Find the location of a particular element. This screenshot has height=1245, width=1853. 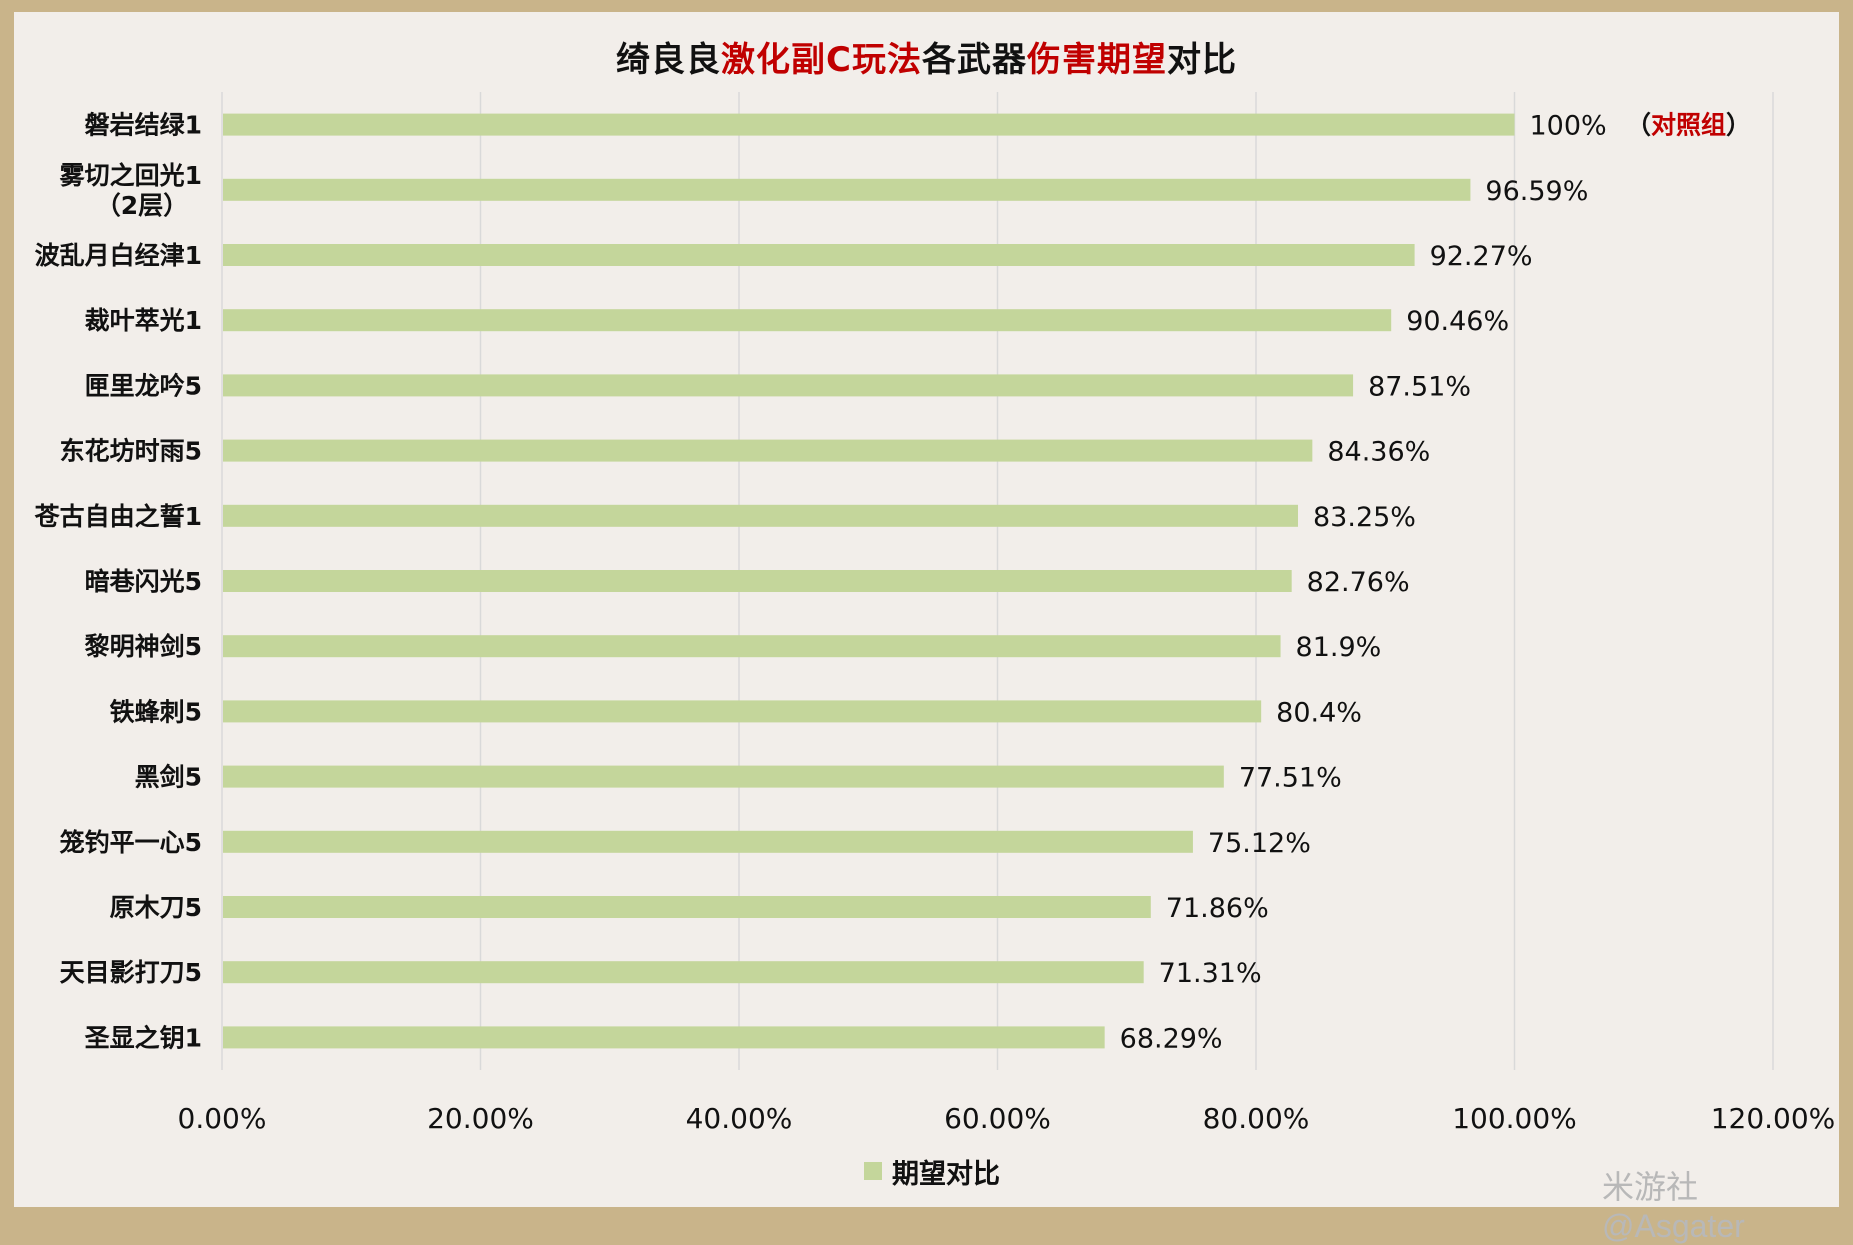

data-label: 75.12% is located at coordinates (1259, 843).